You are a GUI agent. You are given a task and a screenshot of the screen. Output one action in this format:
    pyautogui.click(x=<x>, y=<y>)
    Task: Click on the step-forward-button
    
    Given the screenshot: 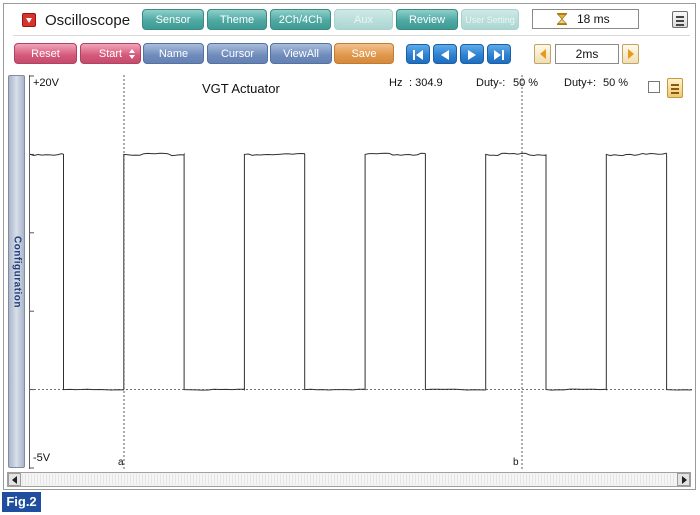 What is the action you would take?
    pyautogui.click(x=472, y=54)
    